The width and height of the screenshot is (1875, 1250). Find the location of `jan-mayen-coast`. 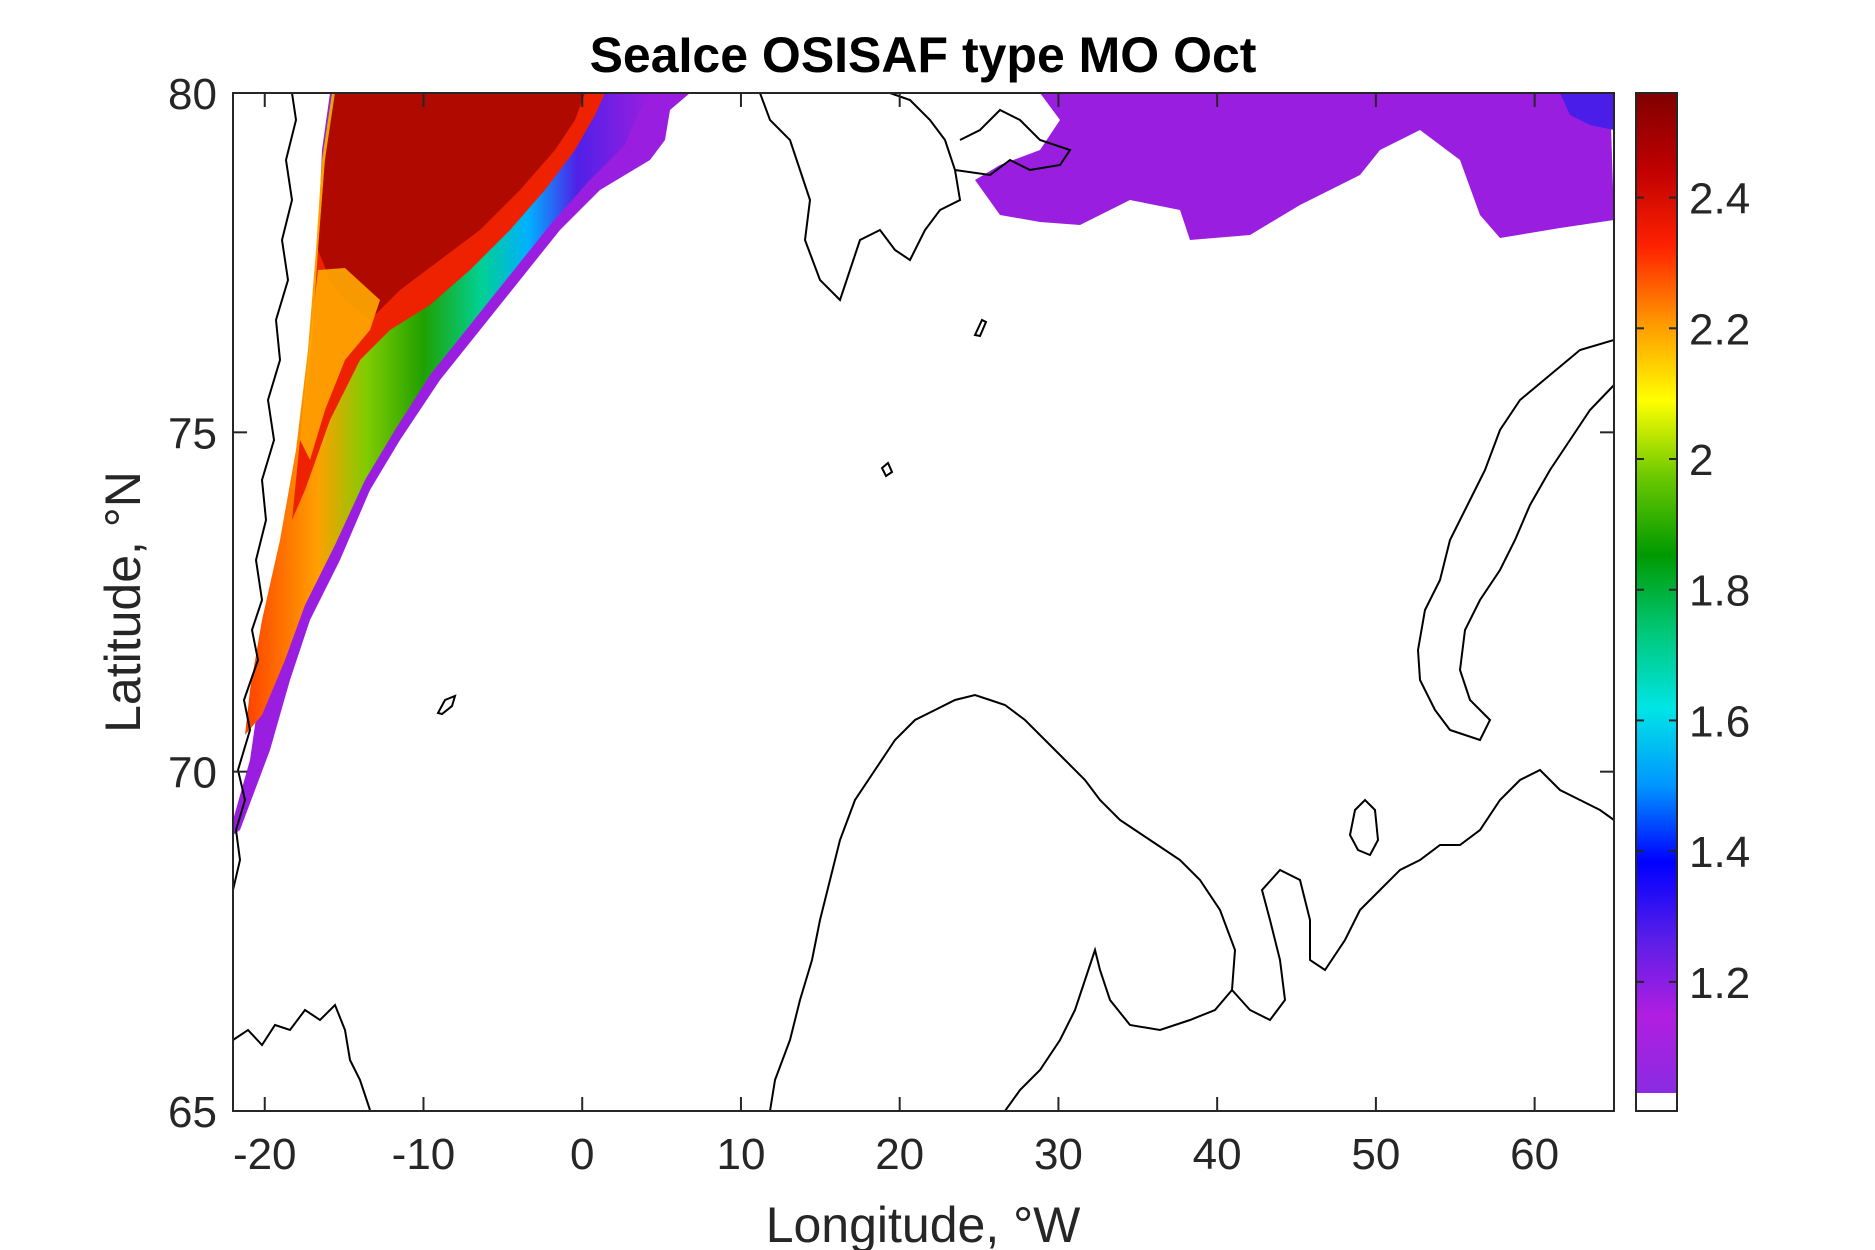

jan-mayen-coast is located at coordinates (446, 705).